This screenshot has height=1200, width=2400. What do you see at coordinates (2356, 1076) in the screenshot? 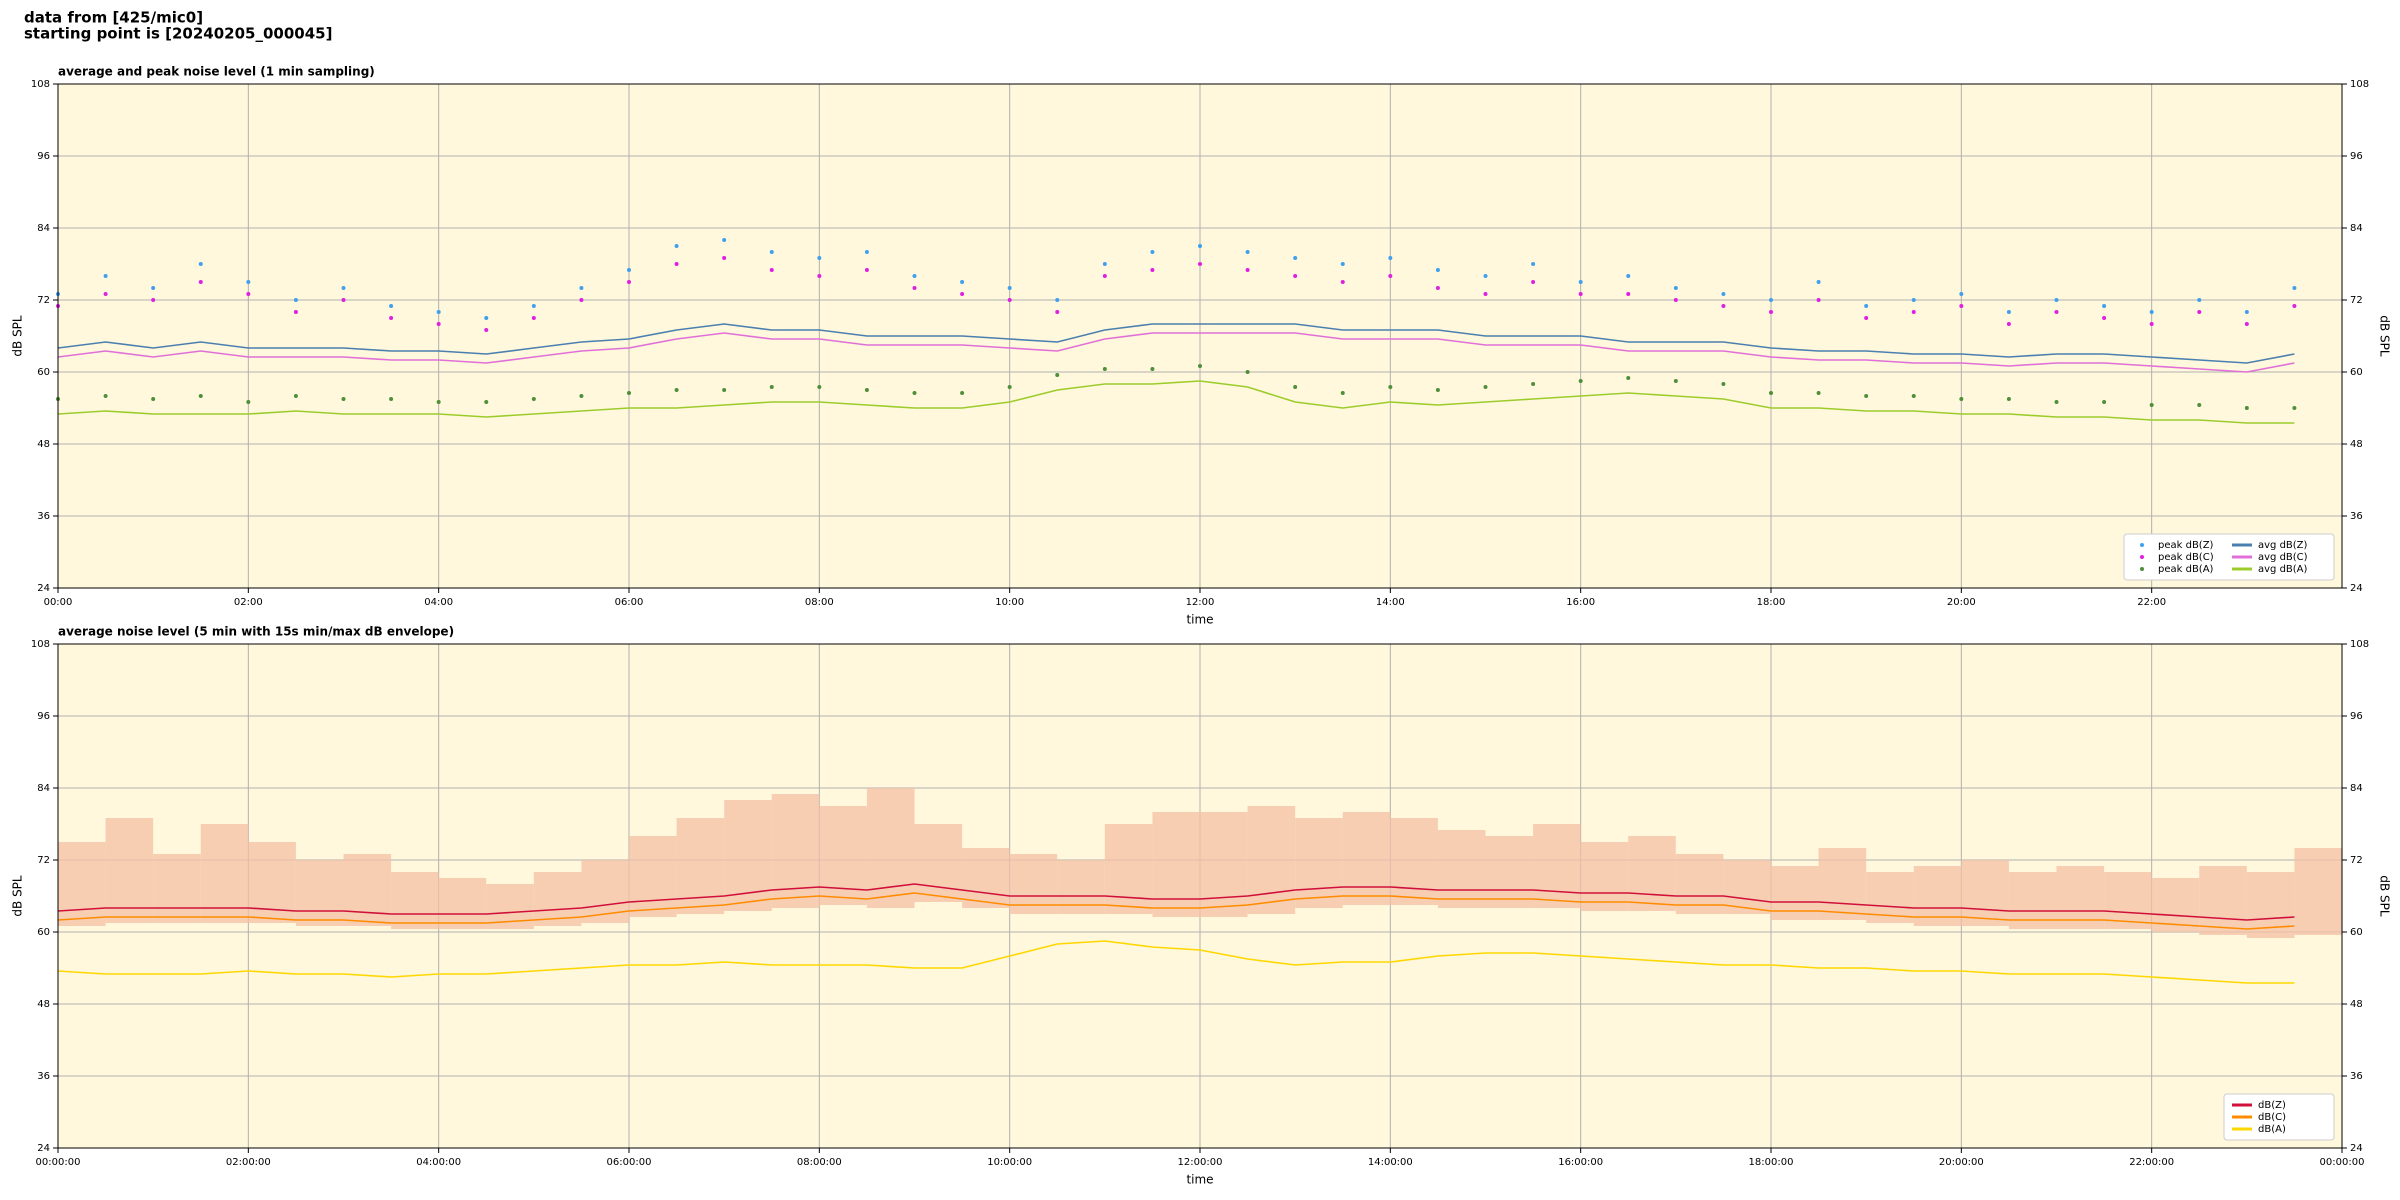
I see `y2-tick-label: 36` at bounding box center [2356, 1076].